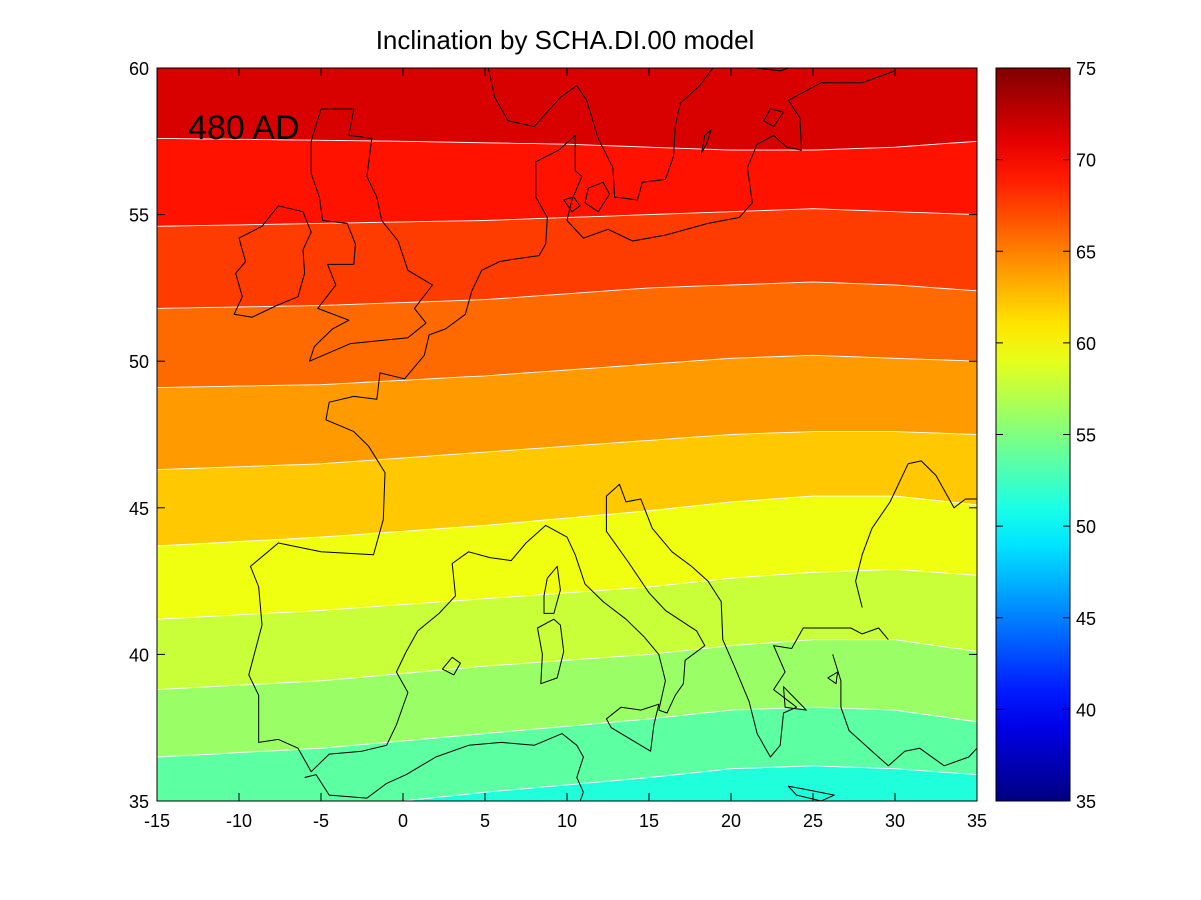 The height and width of the screenshot is (900, 1201). What do you see at coordinates (1086, 710) in the screenshot?
I see `colorbar-tick-label: 40` at bounding box center [1086, 710].